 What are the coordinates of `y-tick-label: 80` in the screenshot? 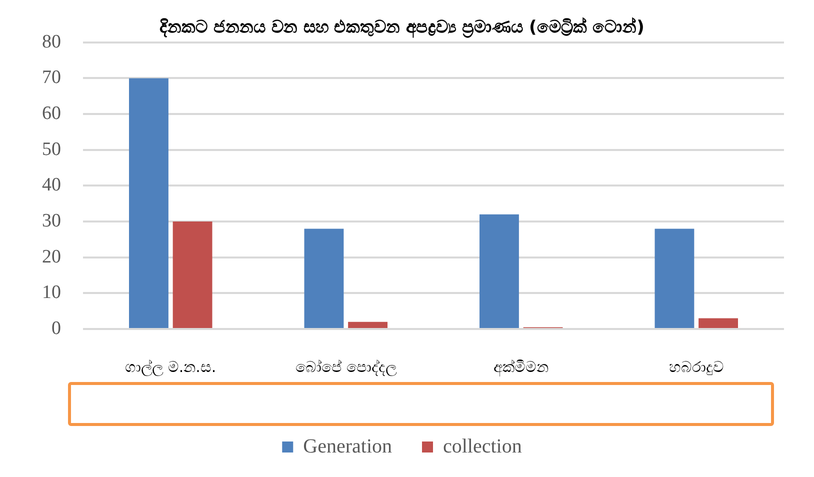 It's located at (51, 41).